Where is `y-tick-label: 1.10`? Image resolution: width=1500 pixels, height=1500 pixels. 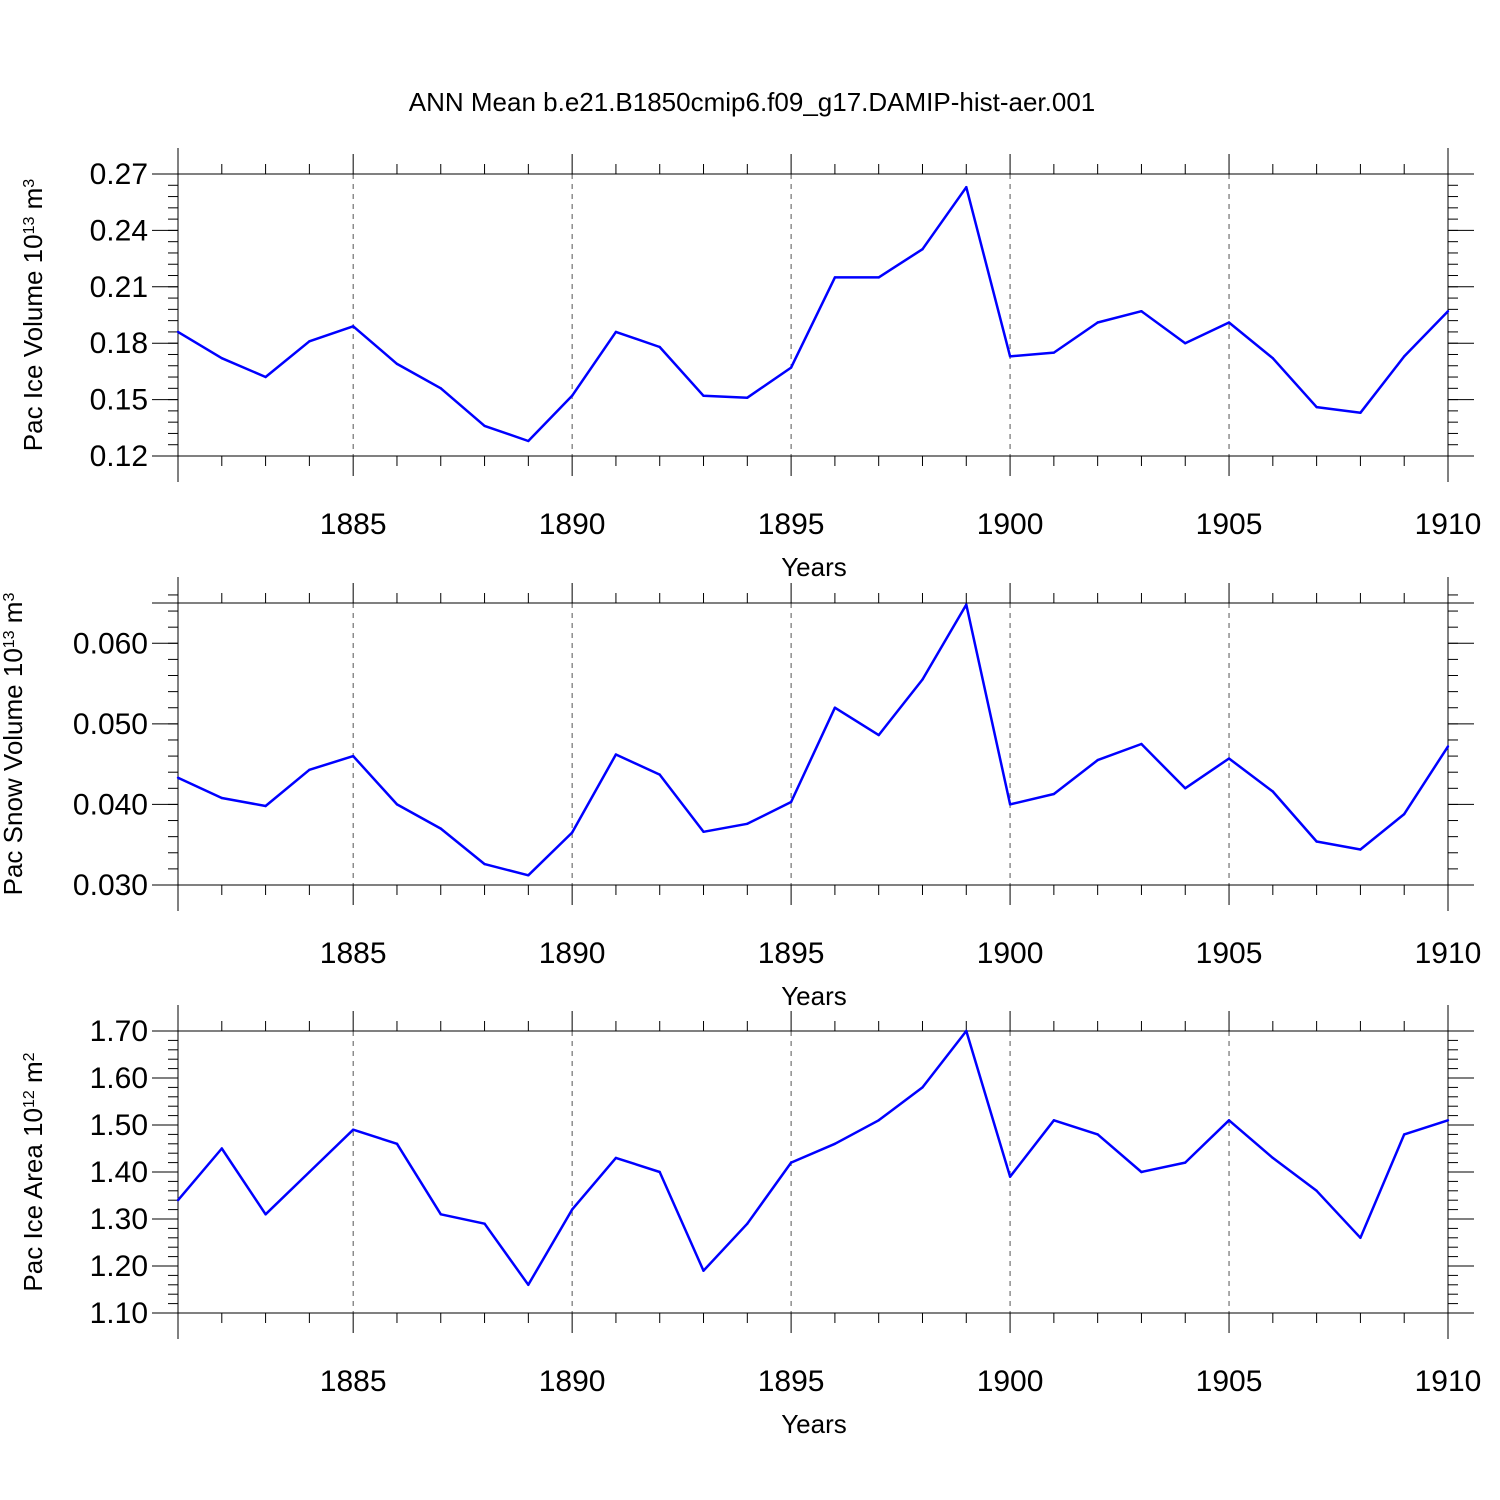 y-tick-label: 1.10 is located at coordinates (119, 1313).